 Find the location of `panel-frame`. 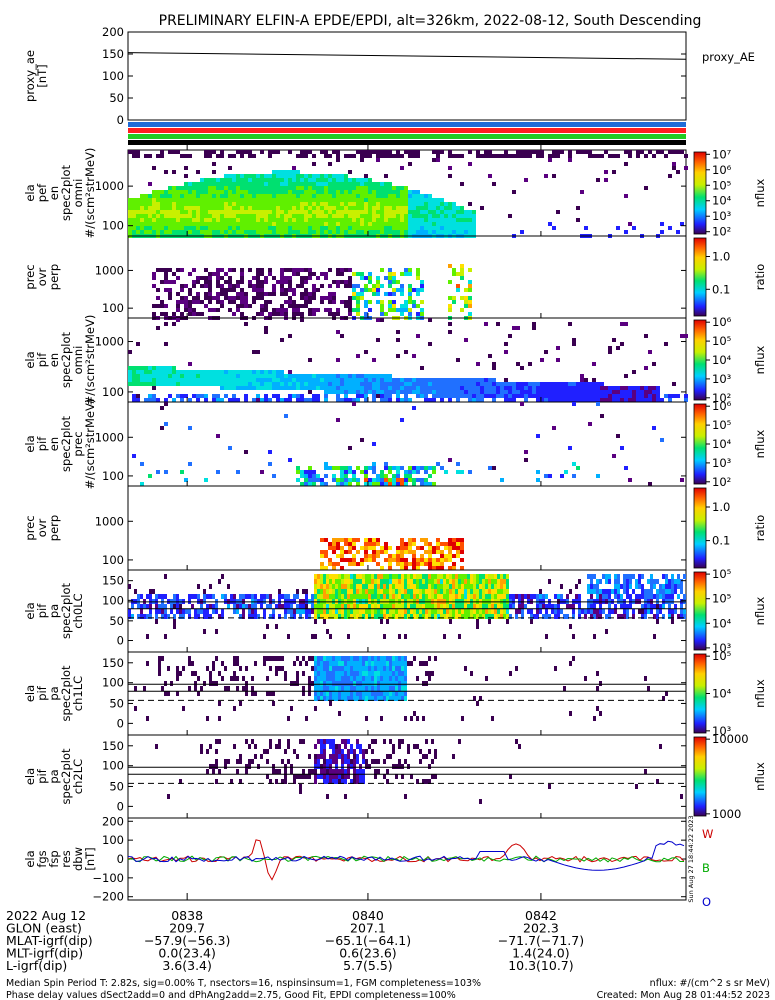

panel-frame is located at coordinates (407, 76).